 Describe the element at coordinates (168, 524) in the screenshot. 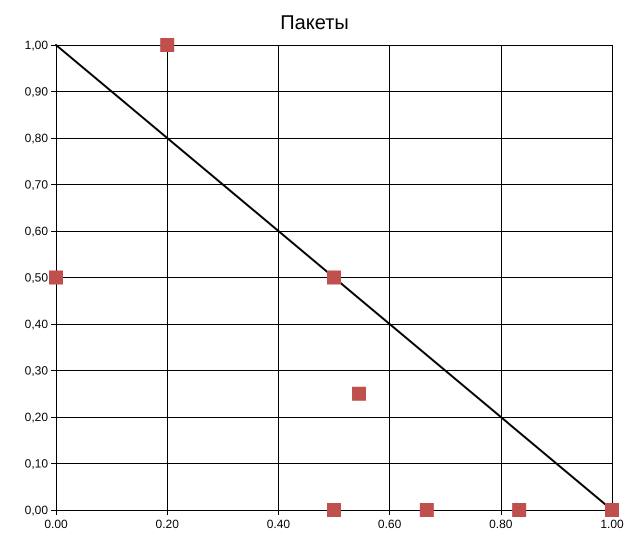

I see `x-tick-label: 0.20` at that location.